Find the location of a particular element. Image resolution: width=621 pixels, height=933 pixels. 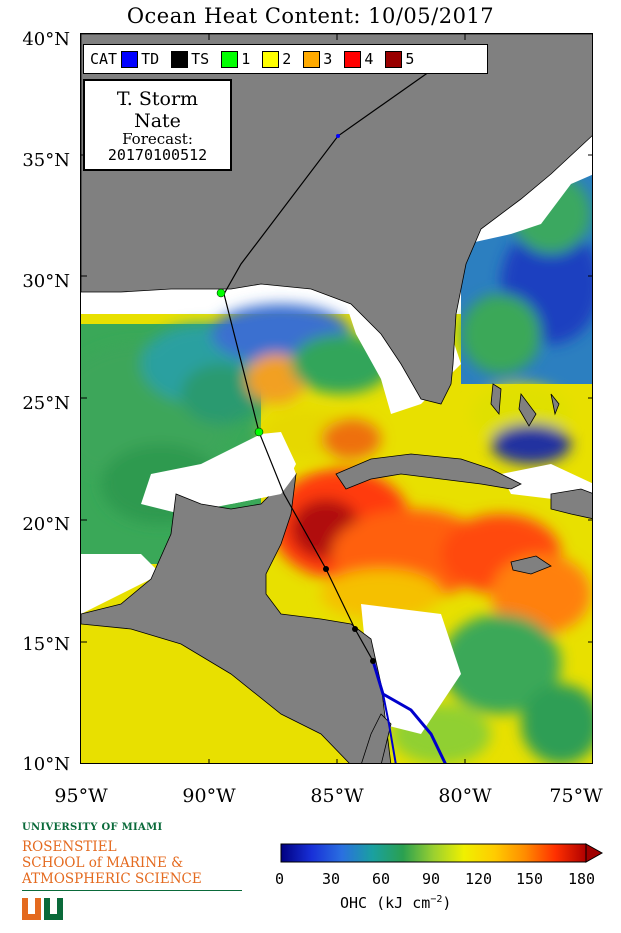

track-point-td is located at coordinates (338, 136).